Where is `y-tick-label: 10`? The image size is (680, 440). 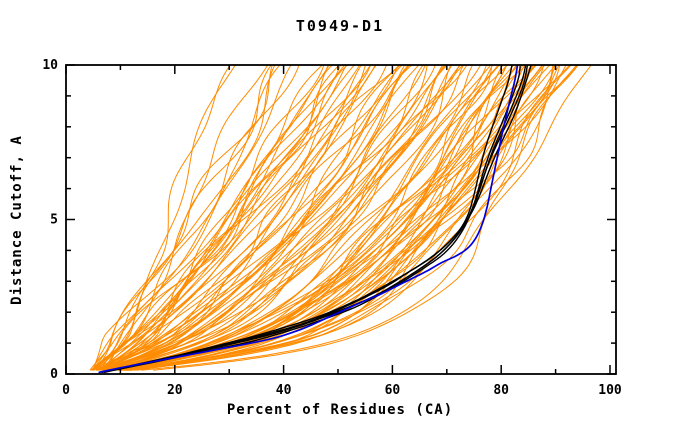 y-tick-label: 10 is located at coordinates (50, 65).